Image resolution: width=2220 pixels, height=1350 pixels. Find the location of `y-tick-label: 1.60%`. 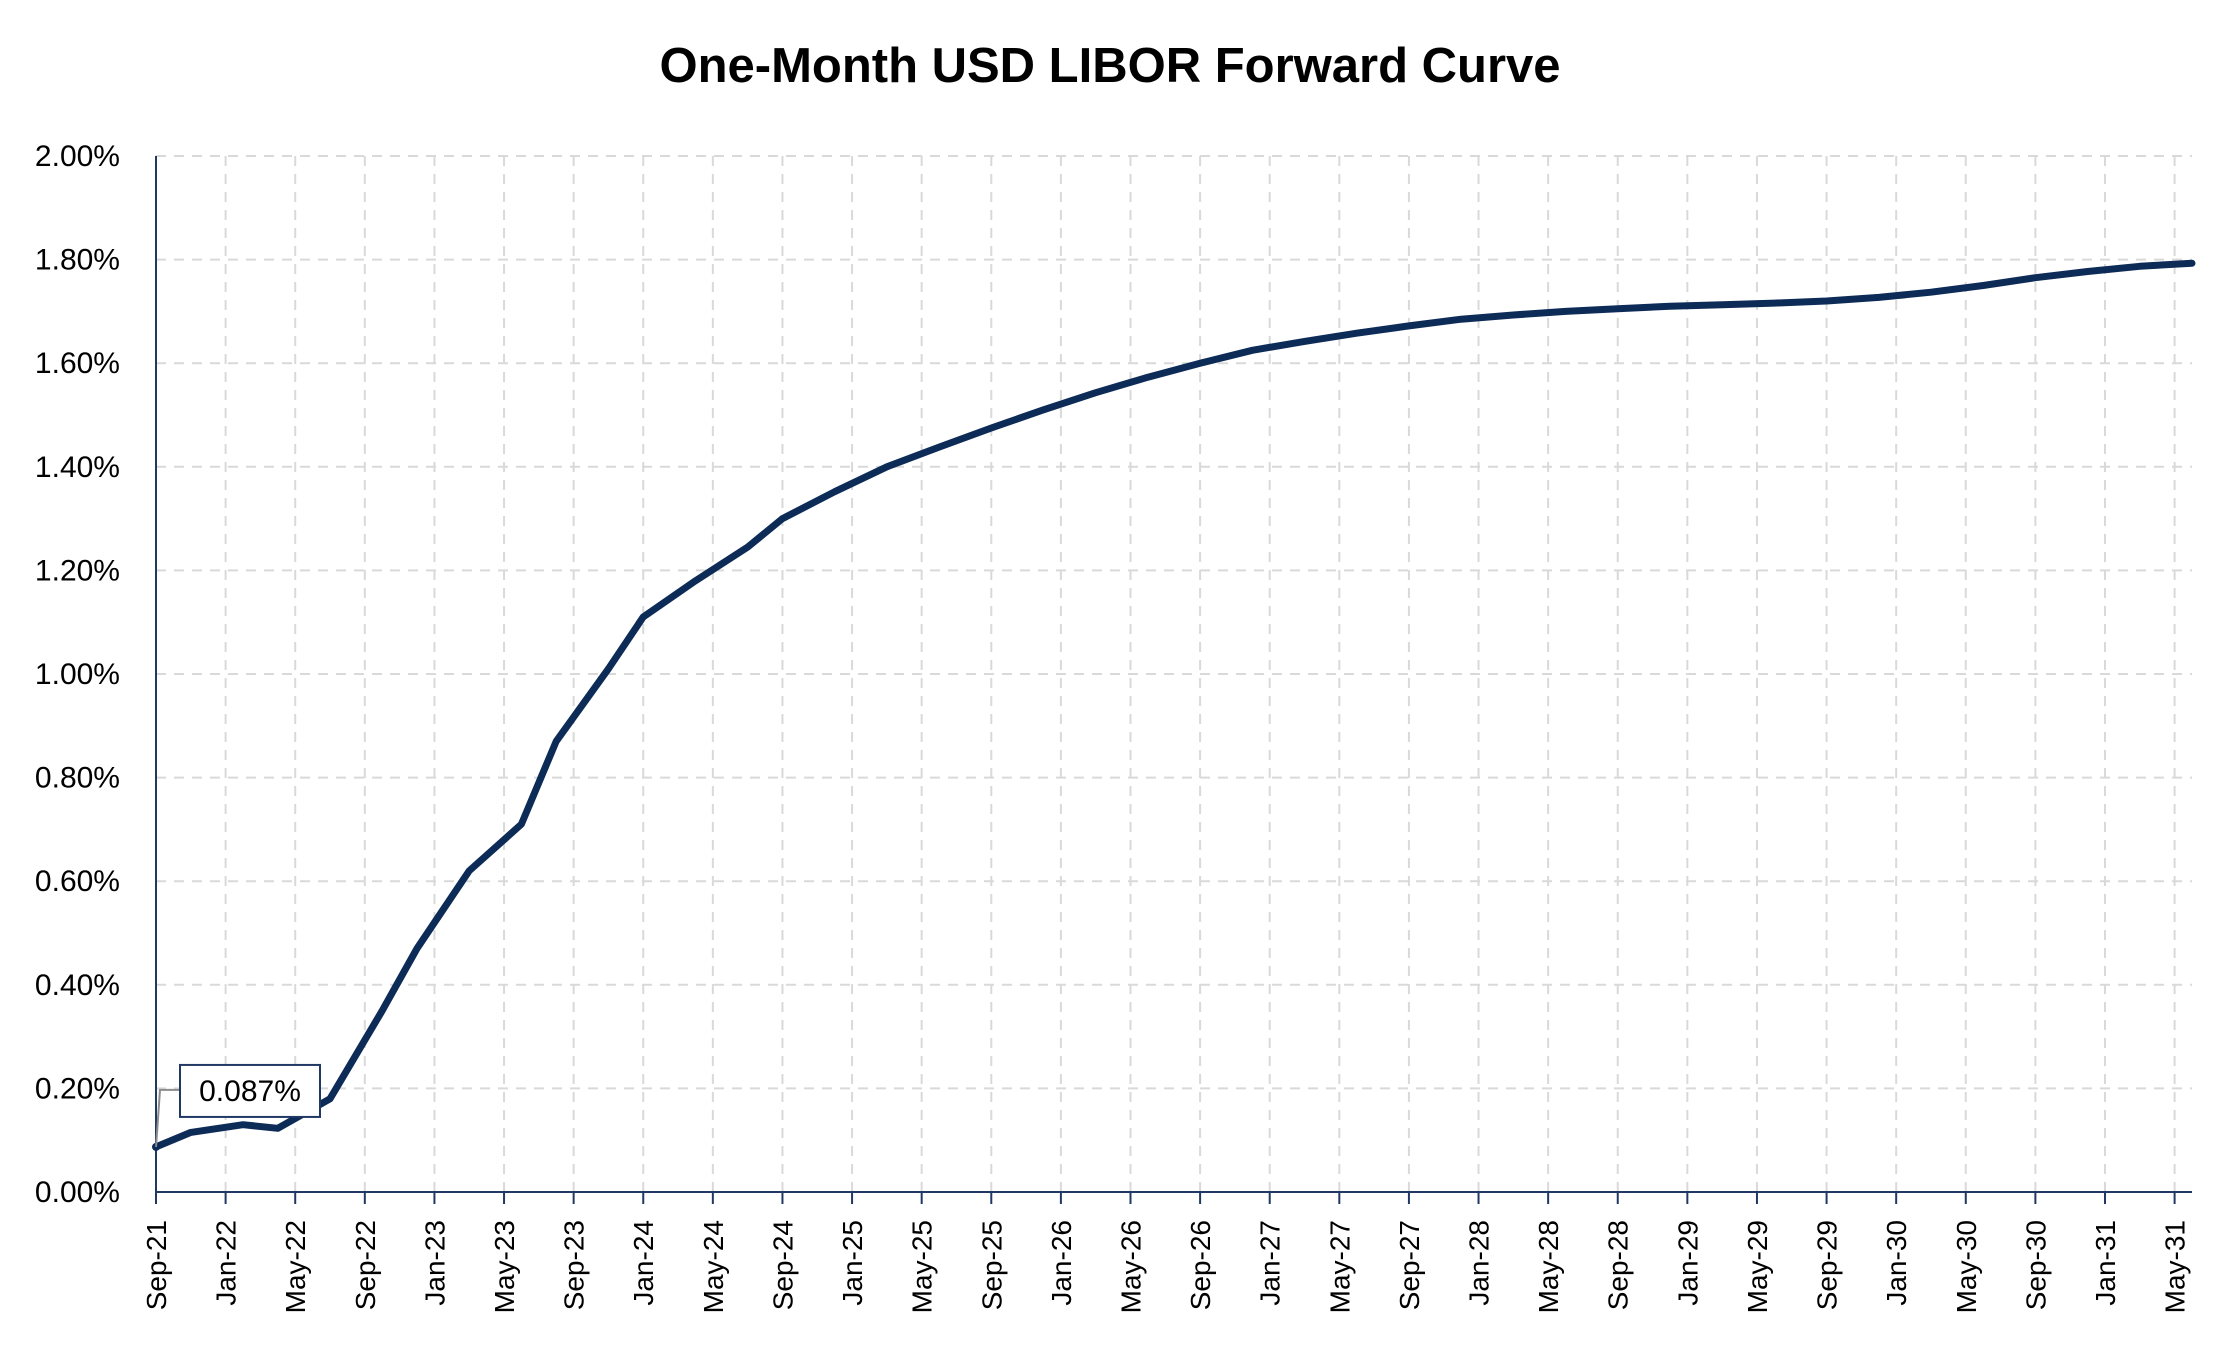

y-tick-label: 1.60% is located at coordinates (77, 363).